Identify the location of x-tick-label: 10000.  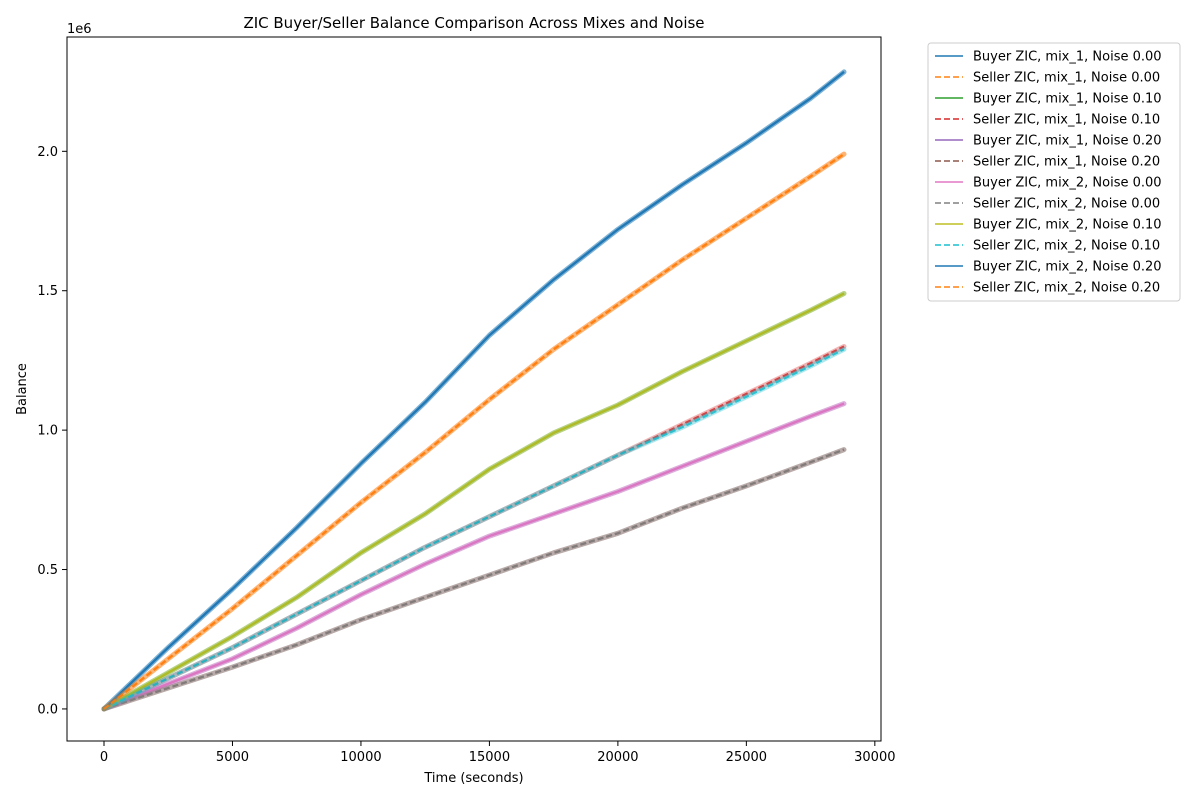
(360, 757).